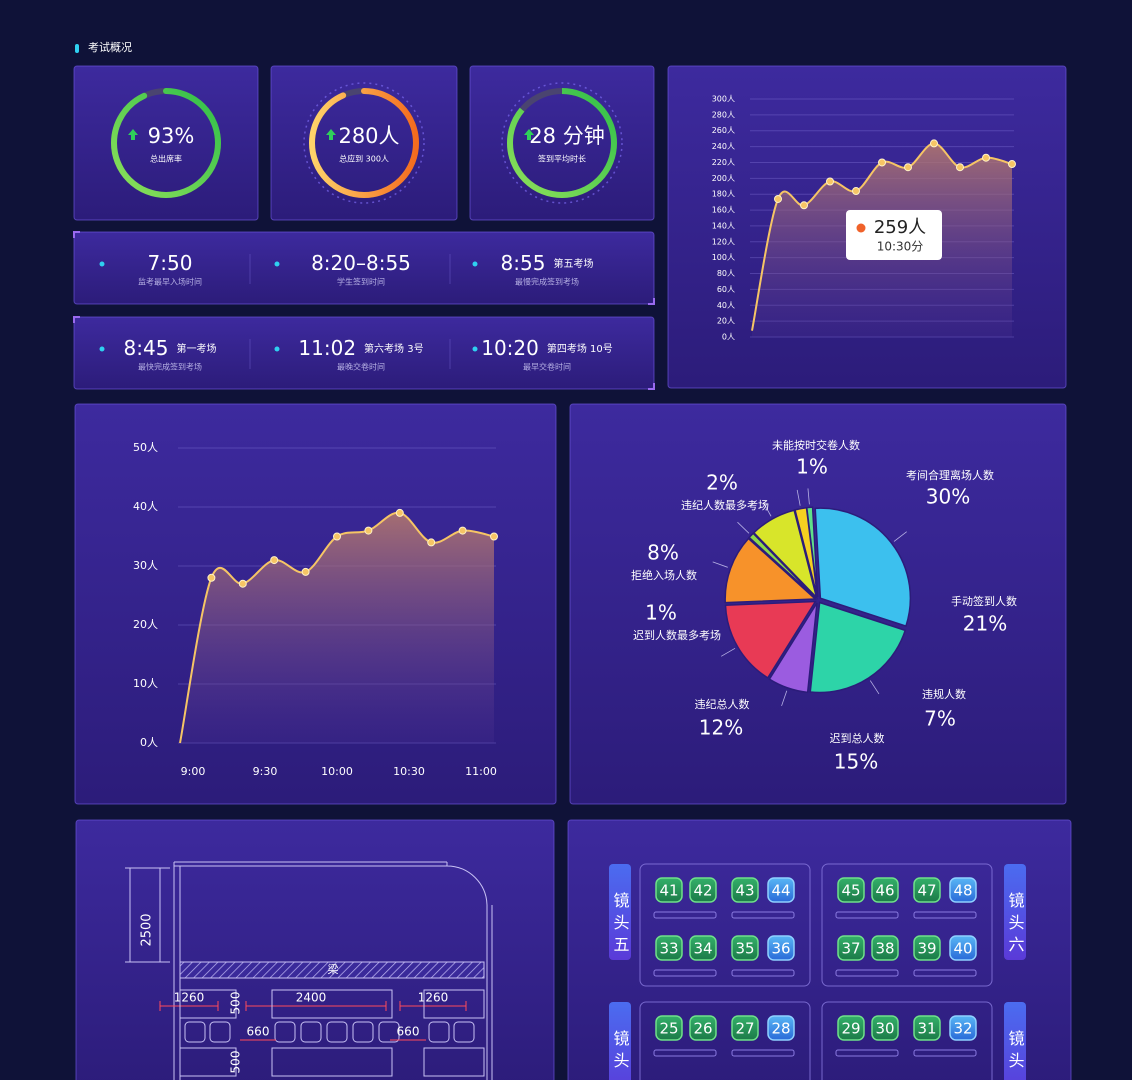 This screenshot has width=1132, height=1080. I want to click on seat-number: 27, so click(744, 1029).